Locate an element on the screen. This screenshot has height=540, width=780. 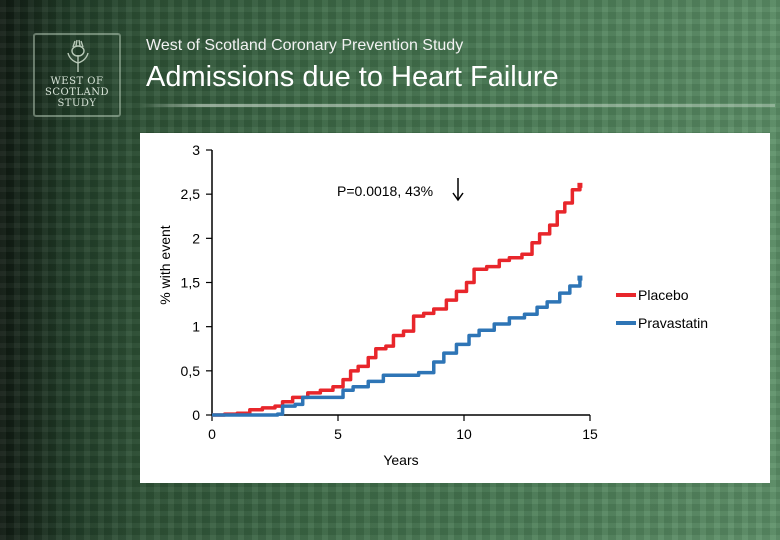
series-endpoint-placebo is located at coordinates (580, 185).